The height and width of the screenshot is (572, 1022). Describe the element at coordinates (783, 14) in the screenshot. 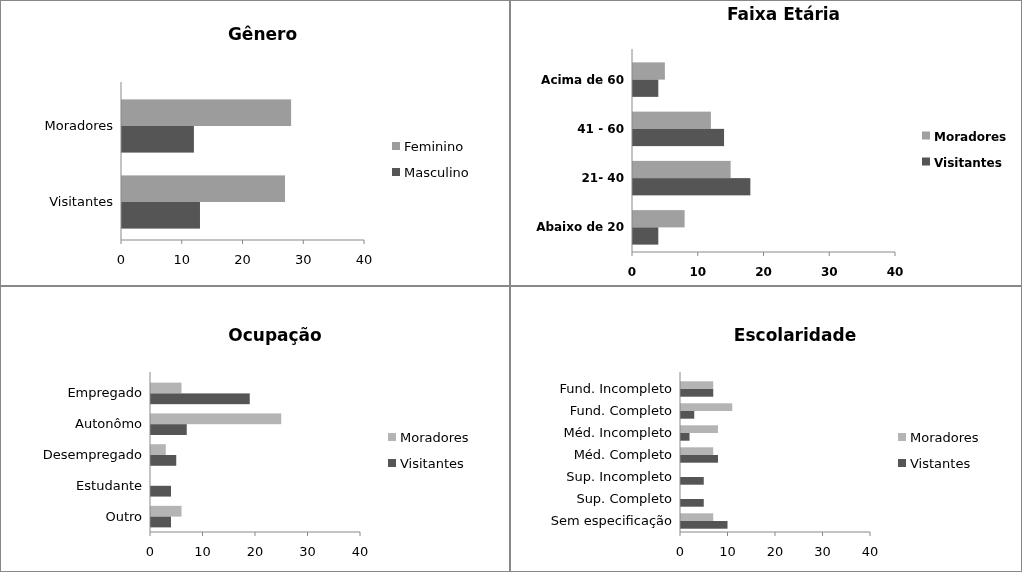

I see `chart-title: Faixa Etária` at that location.